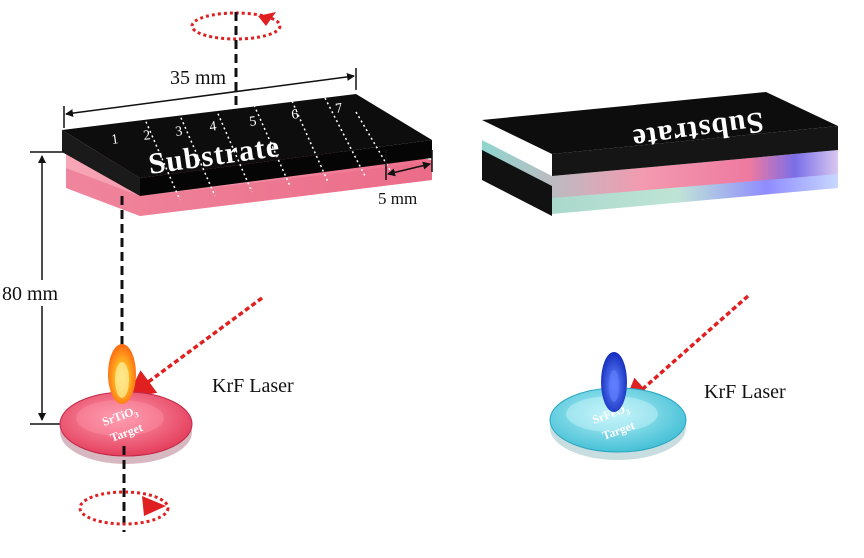 The image size is (864, 558). Describe the element at coordinates (198, 78) in the screenshot. I see `width-label: 35 mm` at that location.